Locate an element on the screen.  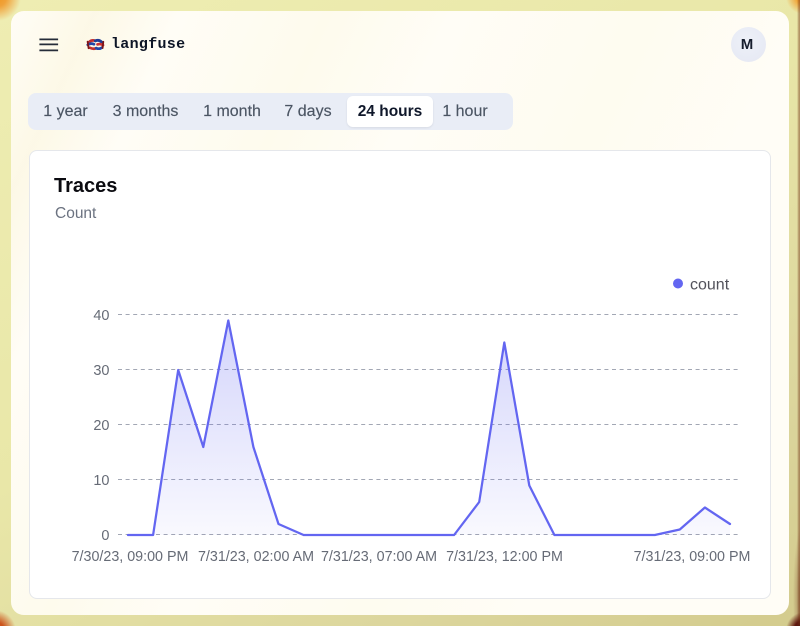
svg-text: 7/31/23, 07:00 AM is located at coordinates (379, 557).